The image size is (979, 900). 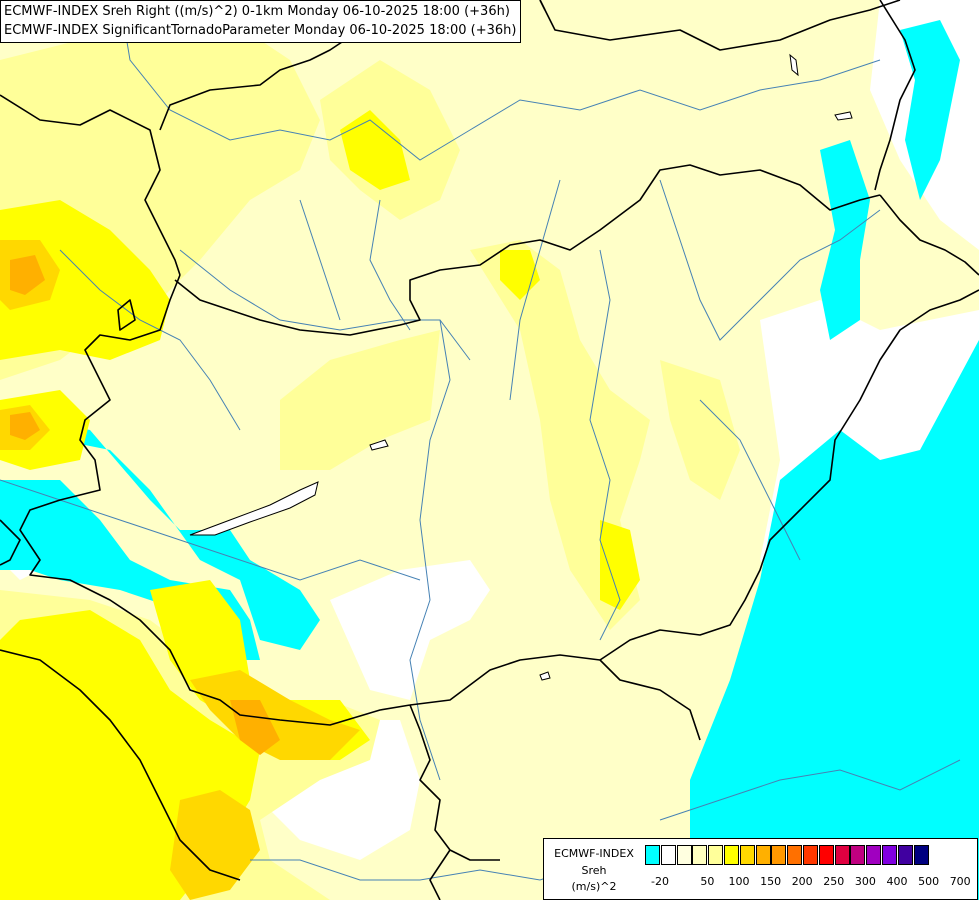 I want to click on border-poland-slovakia, so click(x=720, y=25).